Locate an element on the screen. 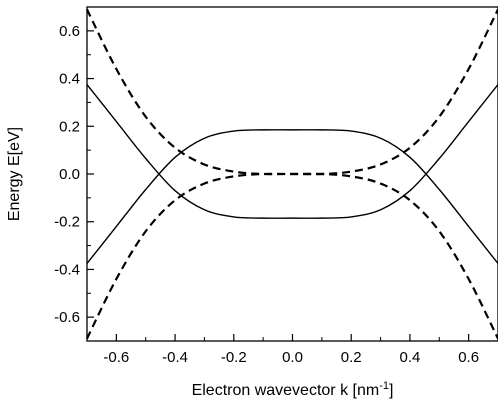 The image size is (498, 404). x-tick-label: 0.0 is located at coordinates (292, 357).